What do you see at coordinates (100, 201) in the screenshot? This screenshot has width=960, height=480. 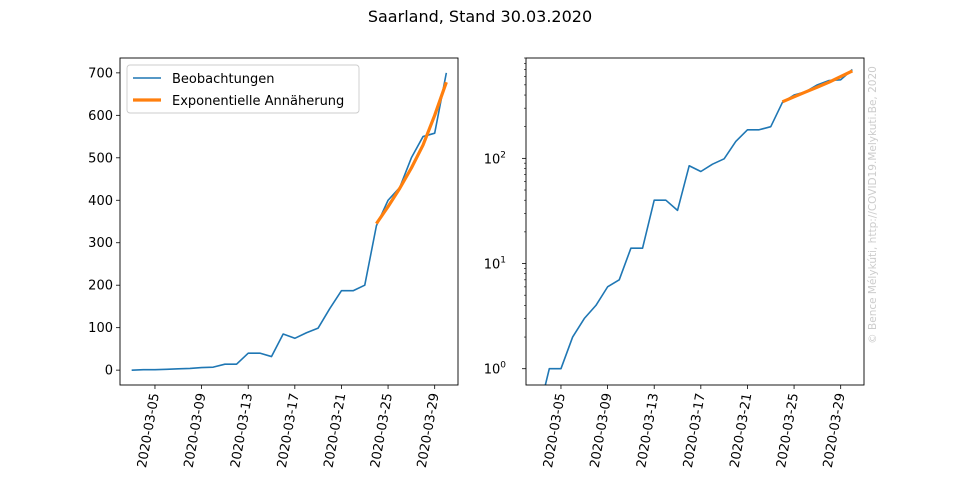 I see `y-tick-label: 400` at bounding box center [100, 201].